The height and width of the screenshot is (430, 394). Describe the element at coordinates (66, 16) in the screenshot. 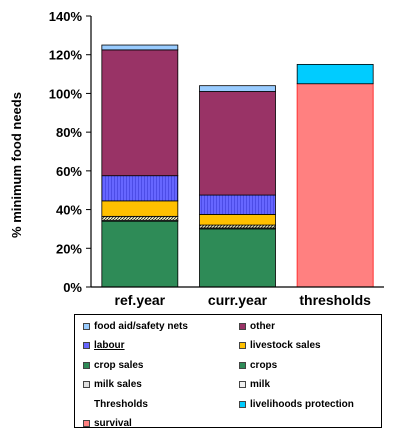

I see `y-tick-label: 140%` at that location.